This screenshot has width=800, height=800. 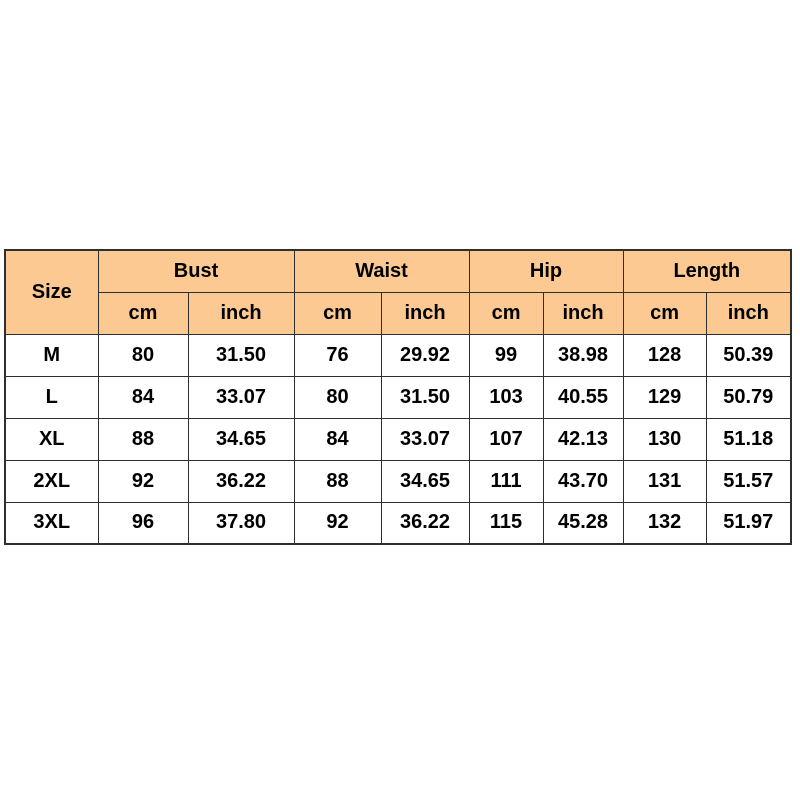 I want to click on cell-value: 42.13, so click(x=583, y=439).